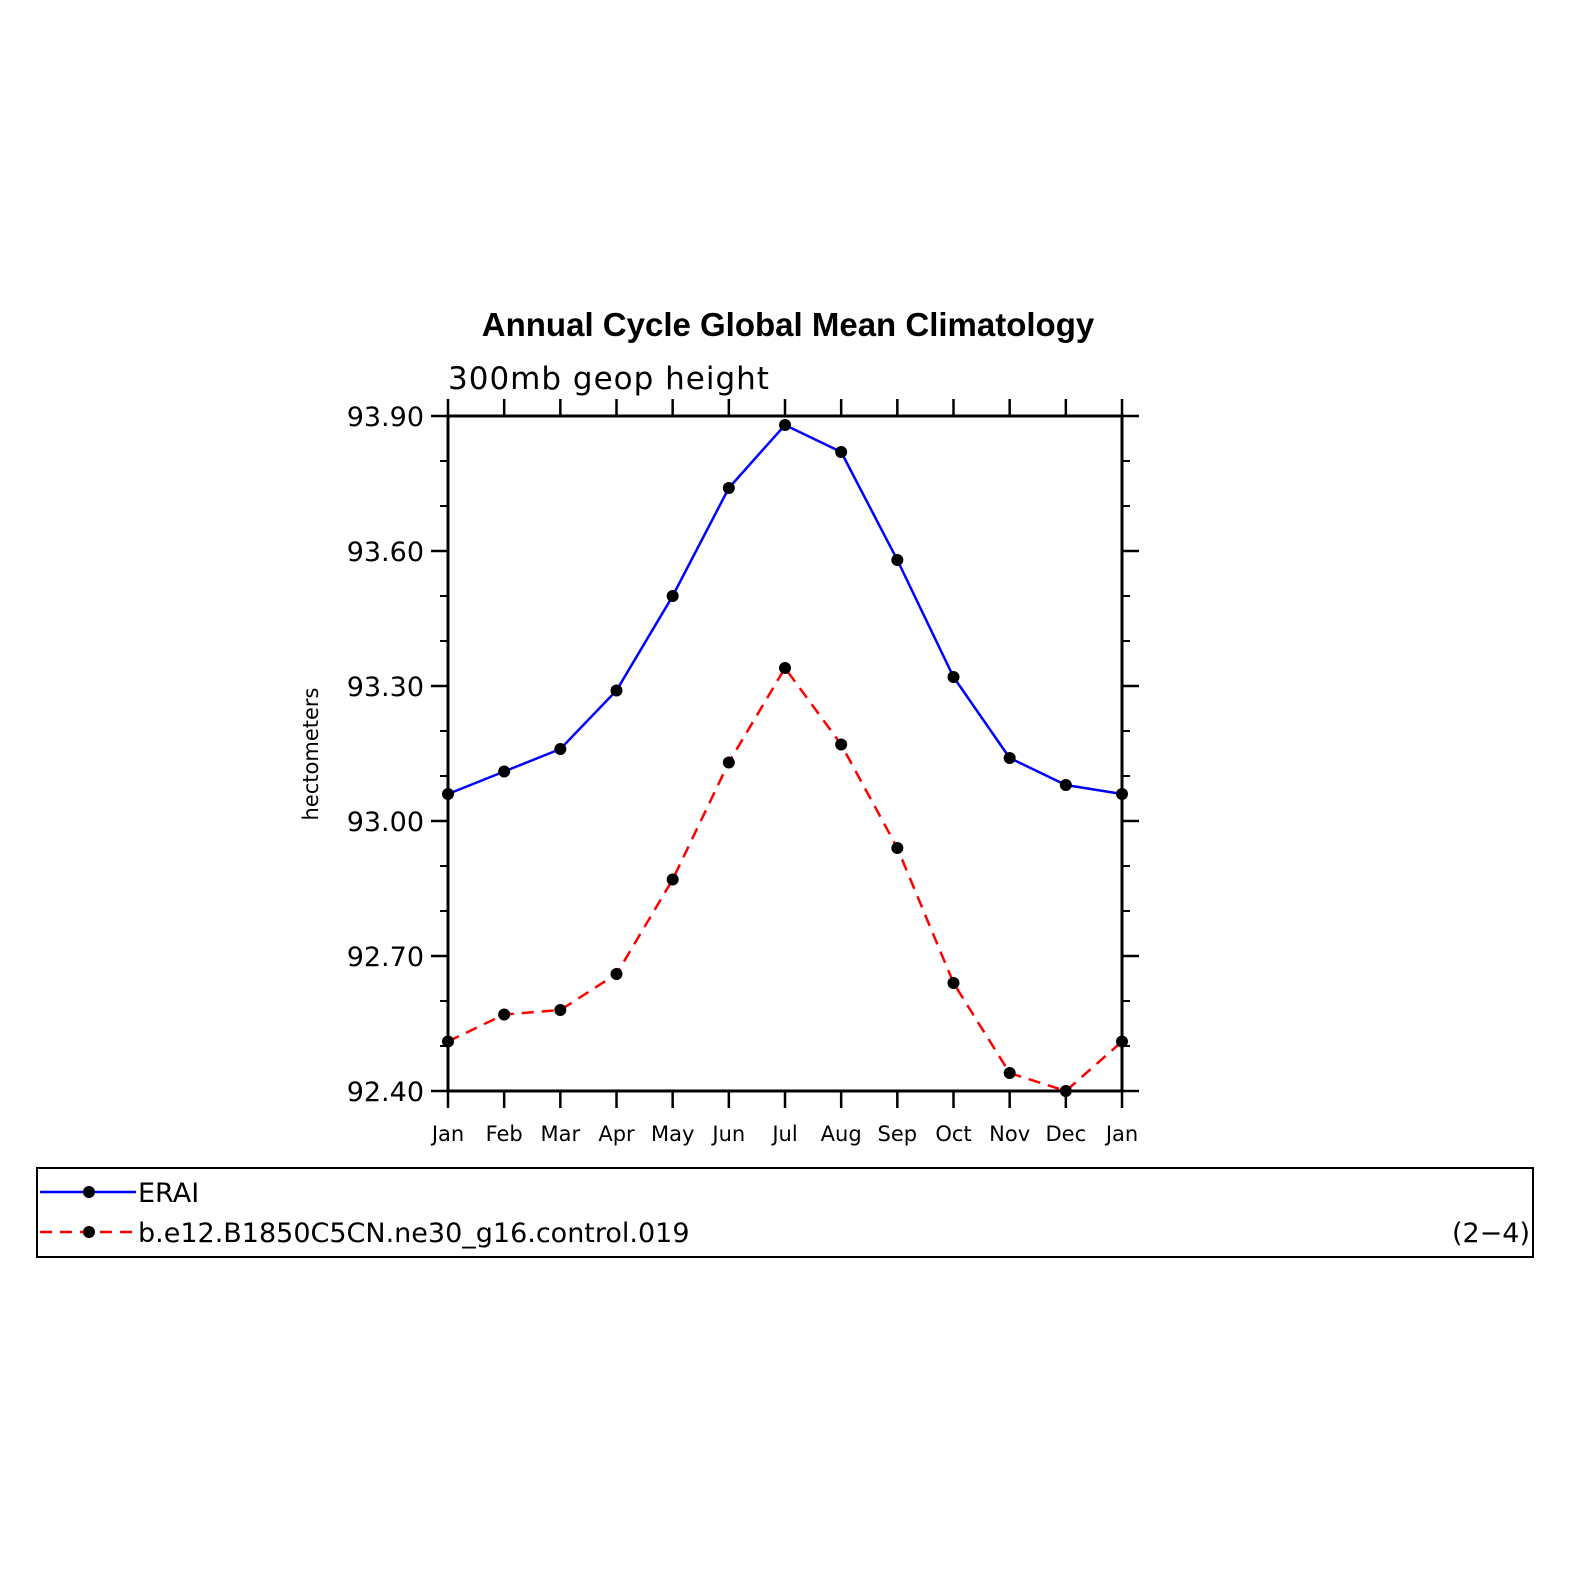 The width and height of the screenshot is (1575, 1575). What do you see at coordinates (788, 324) in the screenshot?
I see `chart-title: Annual Cycle Global Mean Climatology` at bounding box center [788, 324].